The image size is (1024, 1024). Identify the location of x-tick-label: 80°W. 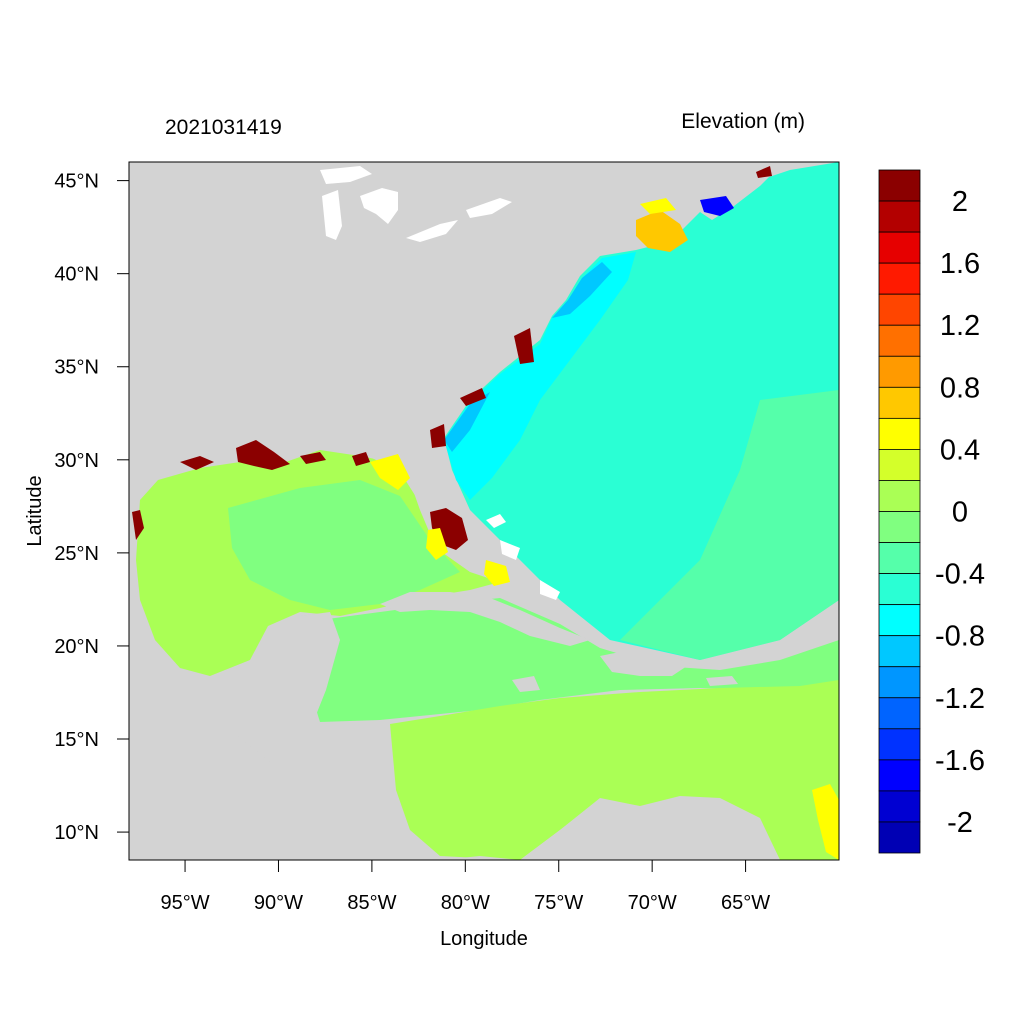
(465, 903).